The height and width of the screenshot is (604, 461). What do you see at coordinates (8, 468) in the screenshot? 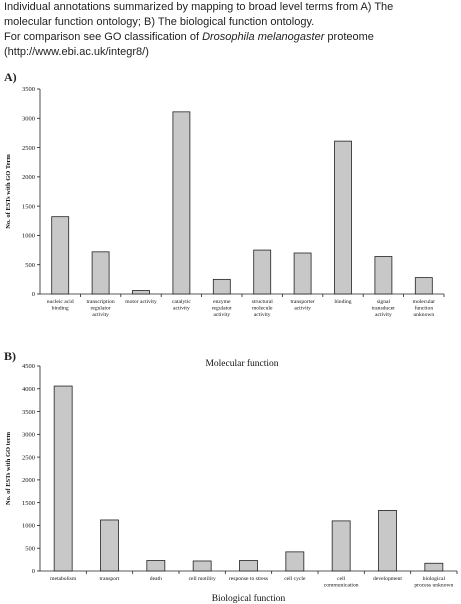
I see `chart-b-y-axis-label: No. of ESTs with GO term` at bounding box center [8, 468].